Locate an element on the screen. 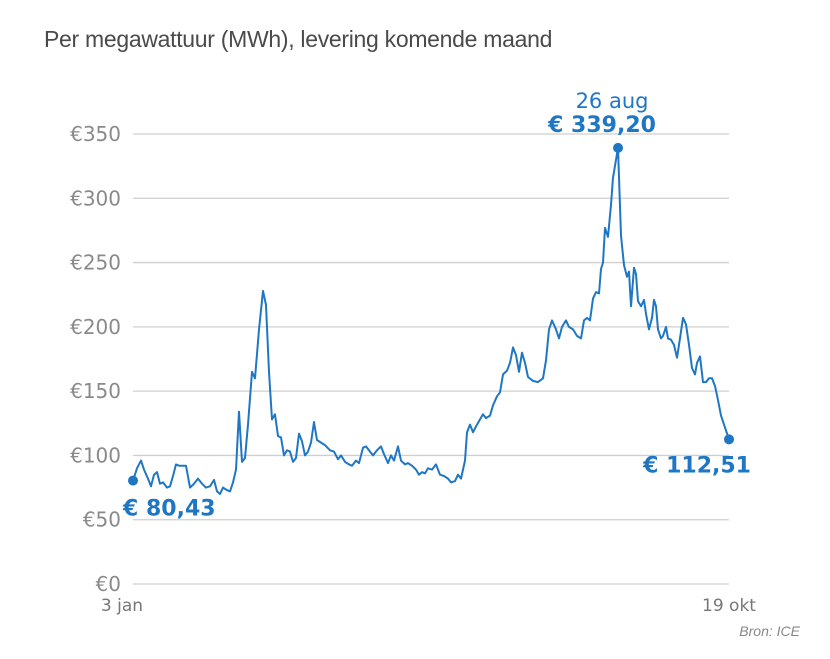  peak-value-marker is located at coordinates (618, 147).